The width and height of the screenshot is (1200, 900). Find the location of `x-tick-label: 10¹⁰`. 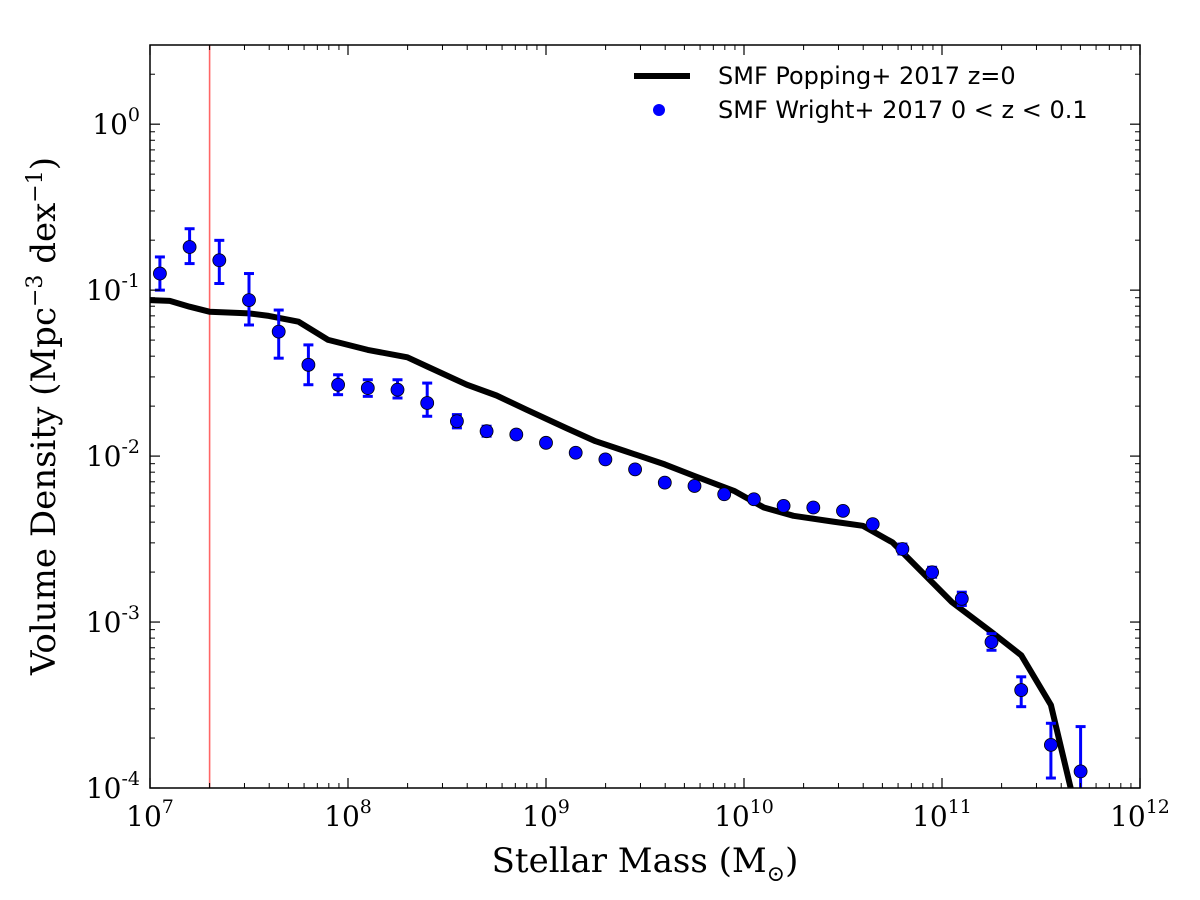

x-tick-label: 10¹⁰ is located at coordinates (744, 814).